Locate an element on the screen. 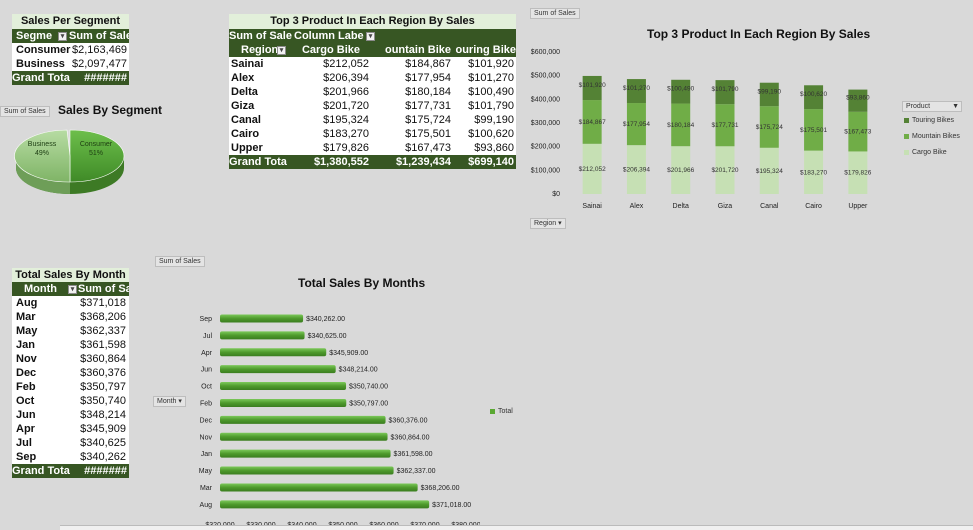  data-label: $345,909.00 is located at coordinates (348, 353).